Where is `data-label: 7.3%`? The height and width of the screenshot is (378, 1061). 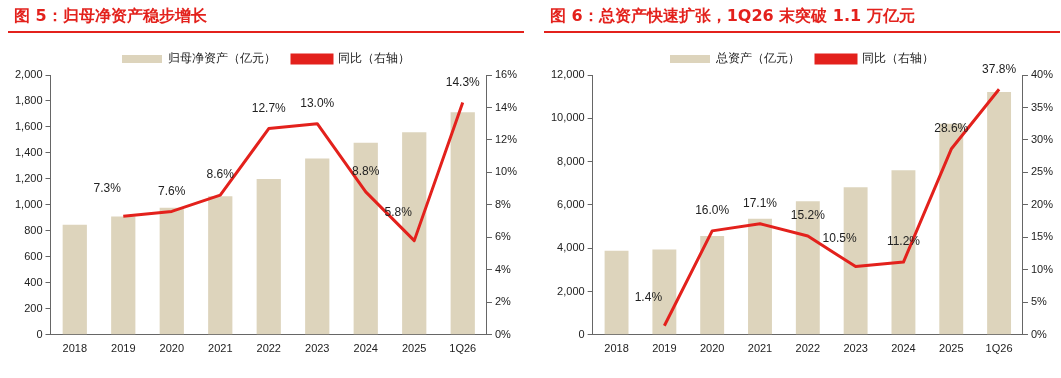
data-label: 7.3% is located at coordinates (107, 187).